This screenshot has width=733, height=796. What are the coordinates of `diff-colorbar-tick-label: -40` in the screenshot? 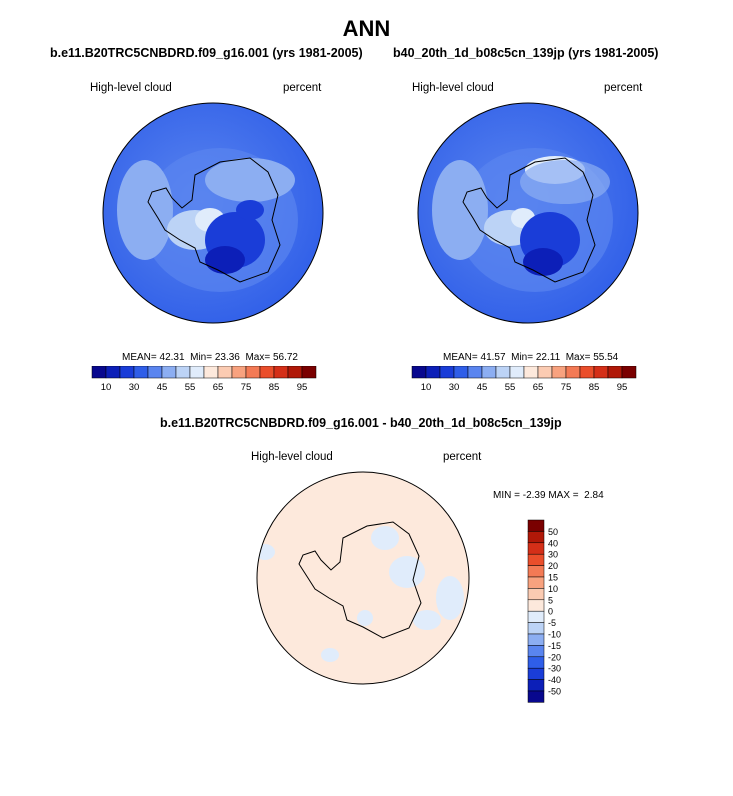 It's located at (554, 680).